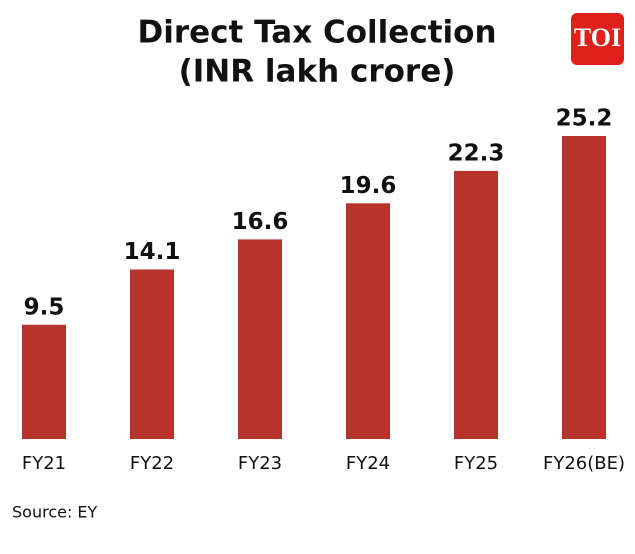 This screenshot has width=635, height=554. Describe the element at coordinates (44, 307) in the screenshot. I see `value-label: 9.5` at that location.